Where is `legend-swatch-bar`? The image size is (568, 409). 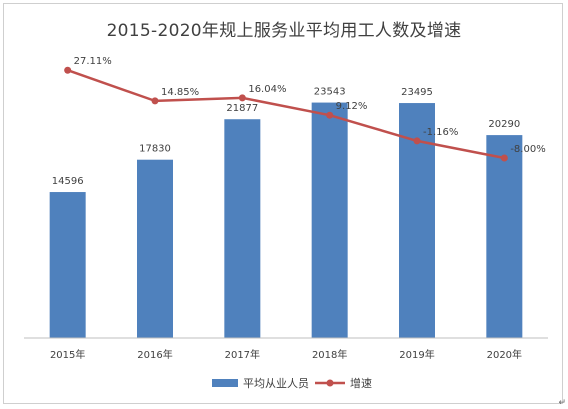
legend-swatch-bar is located at coordinates (225, 383).